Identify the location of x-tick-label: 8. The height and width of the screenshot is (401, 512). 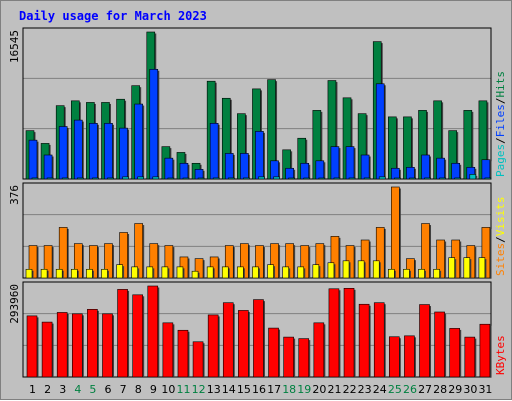
(138, 389).